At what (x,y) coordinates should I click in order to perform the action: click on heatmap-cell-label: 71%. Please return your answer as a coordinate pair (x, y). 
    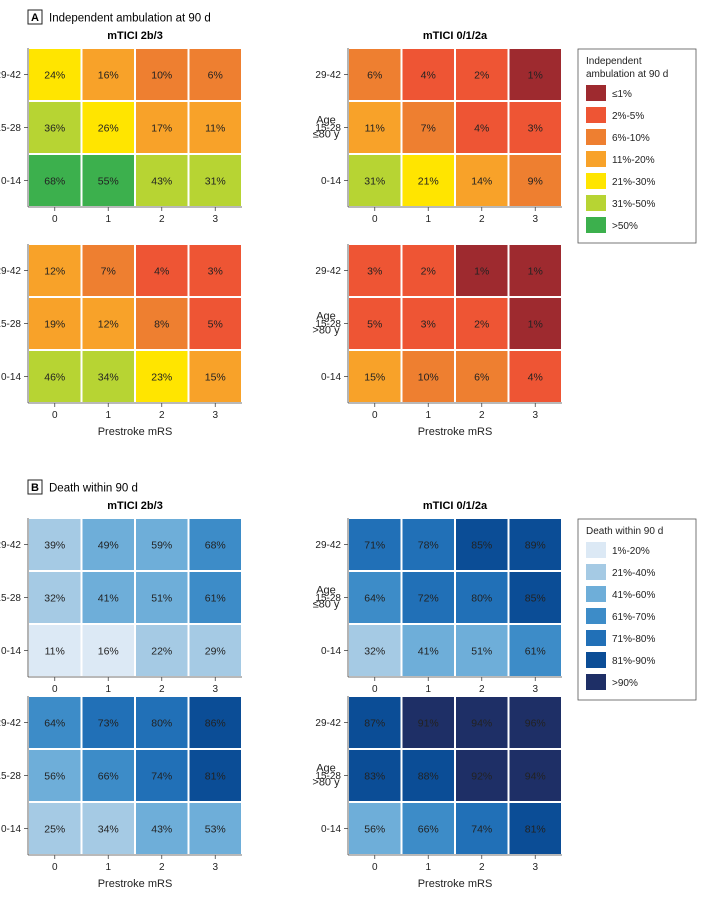
    Looking at the image, I should click on (374, 546).